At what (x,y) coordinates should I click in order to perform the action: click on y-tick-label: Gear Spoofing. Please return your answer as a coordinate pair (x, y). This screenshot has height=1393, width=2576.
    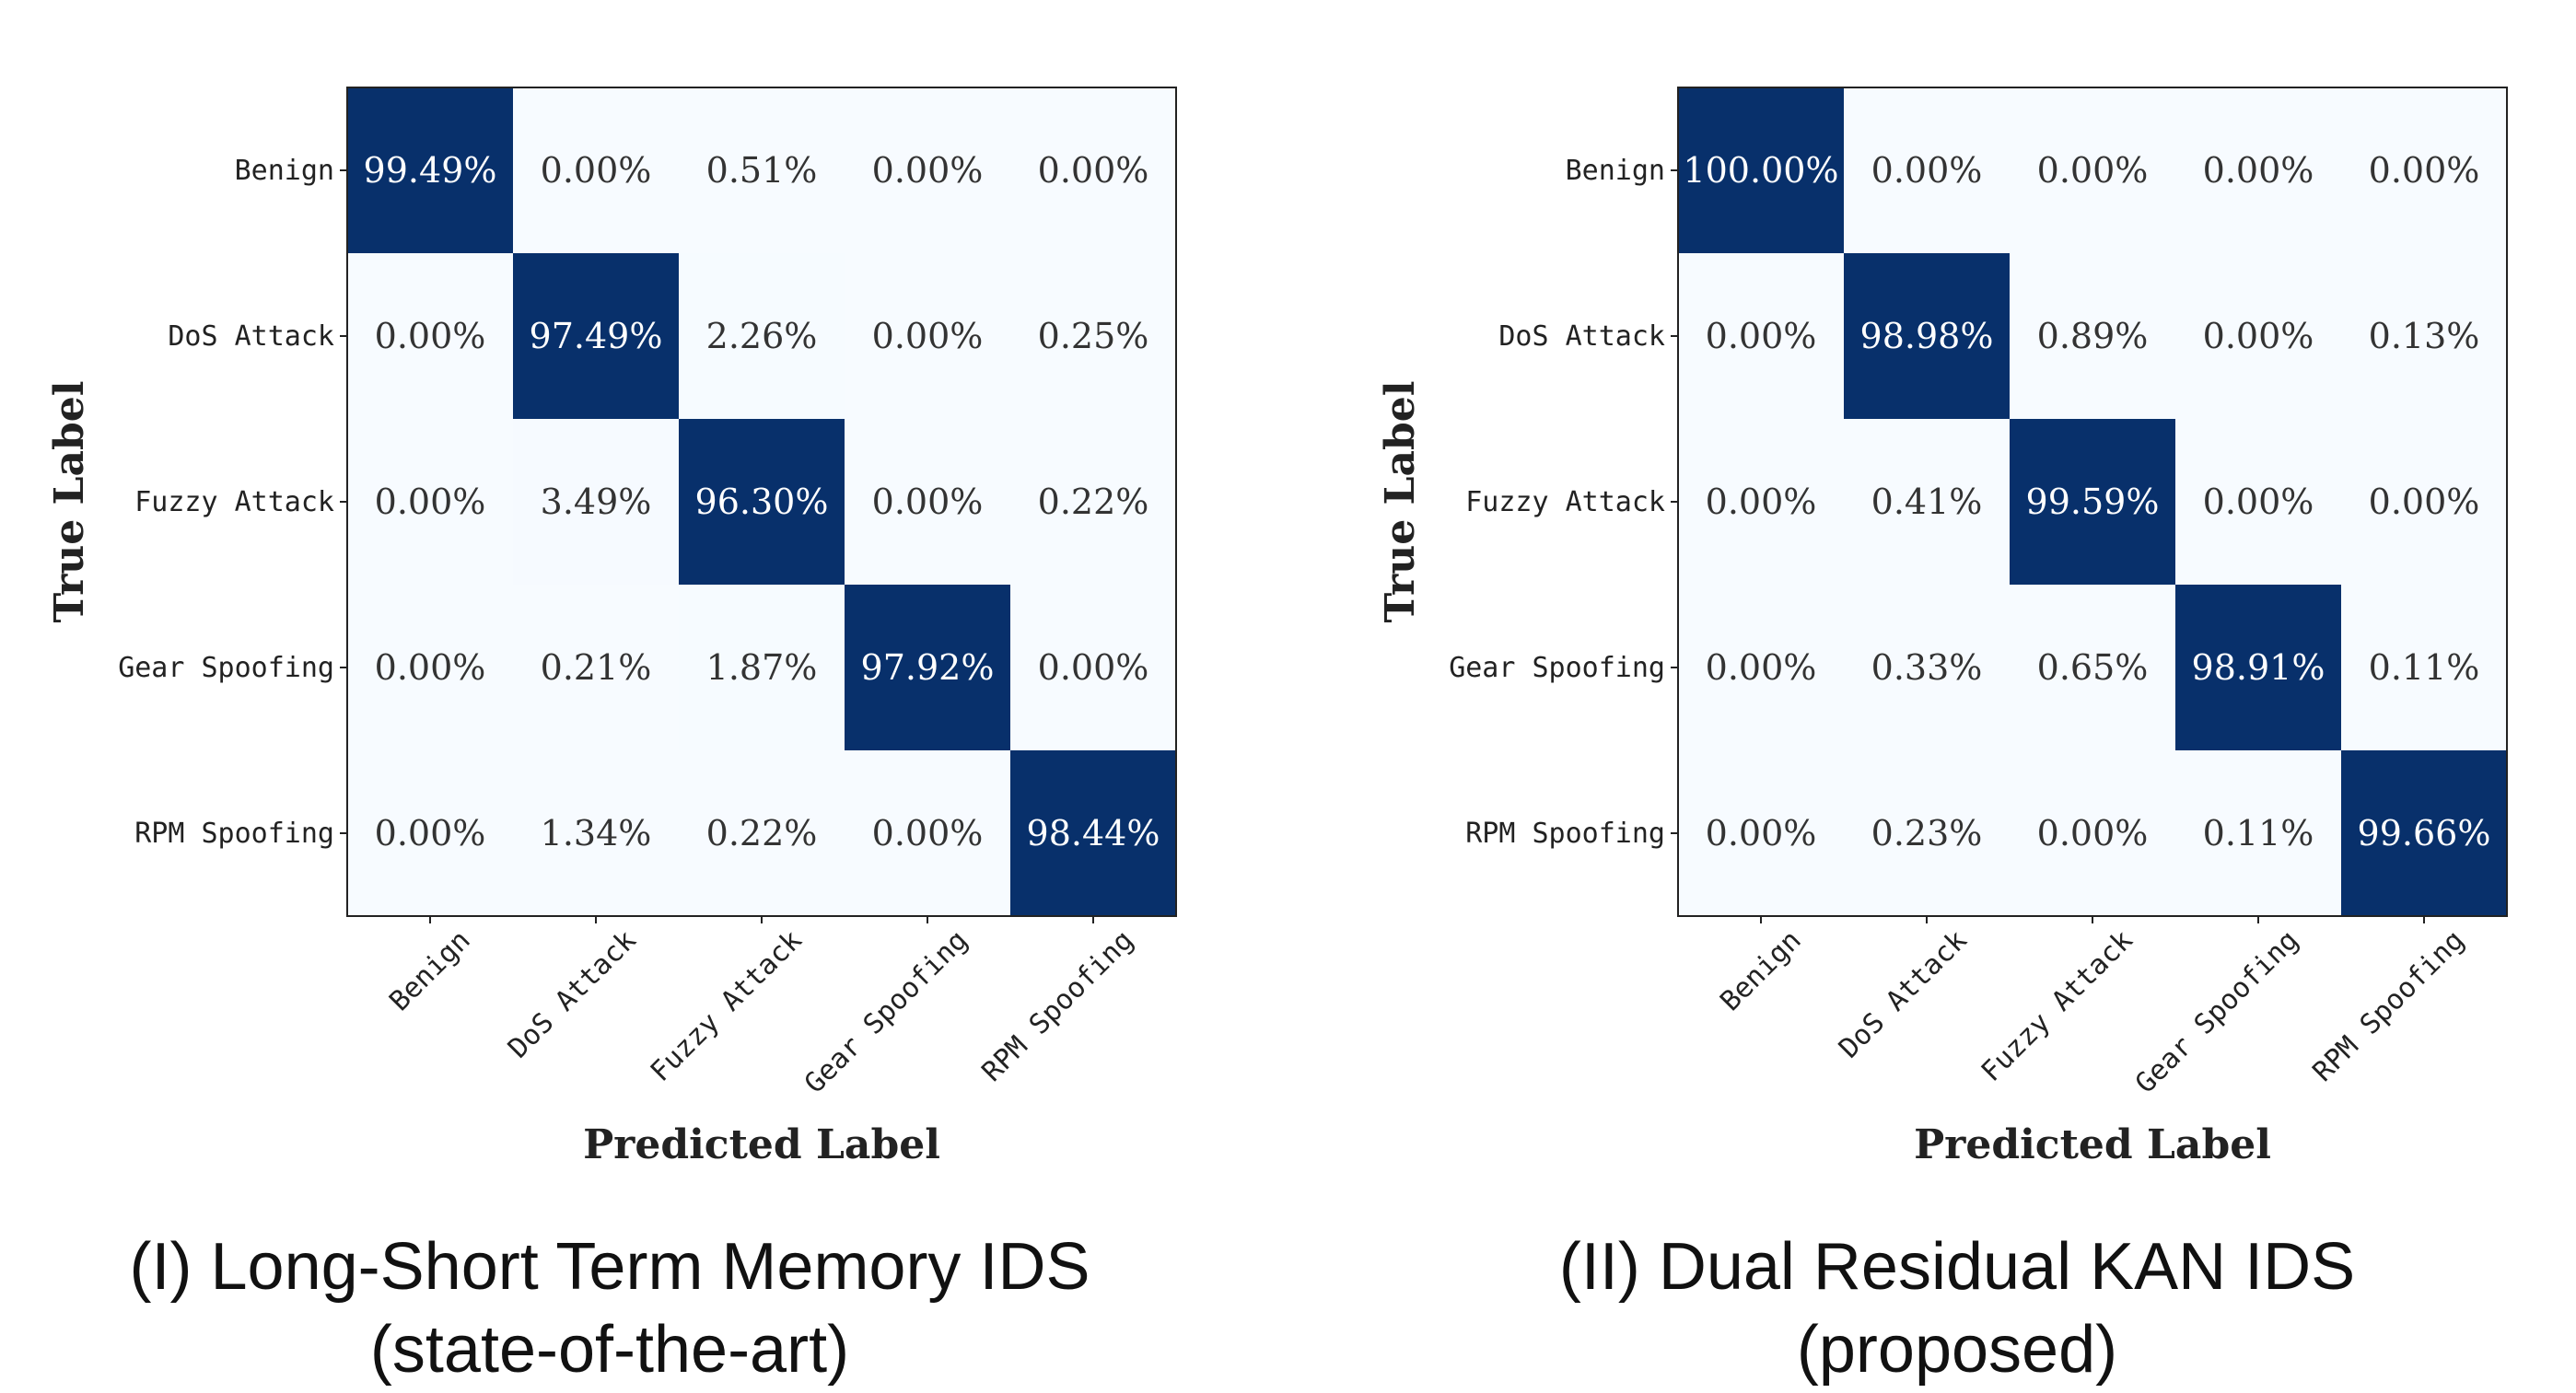
    Looking at the image, I should click on (1557, 668).